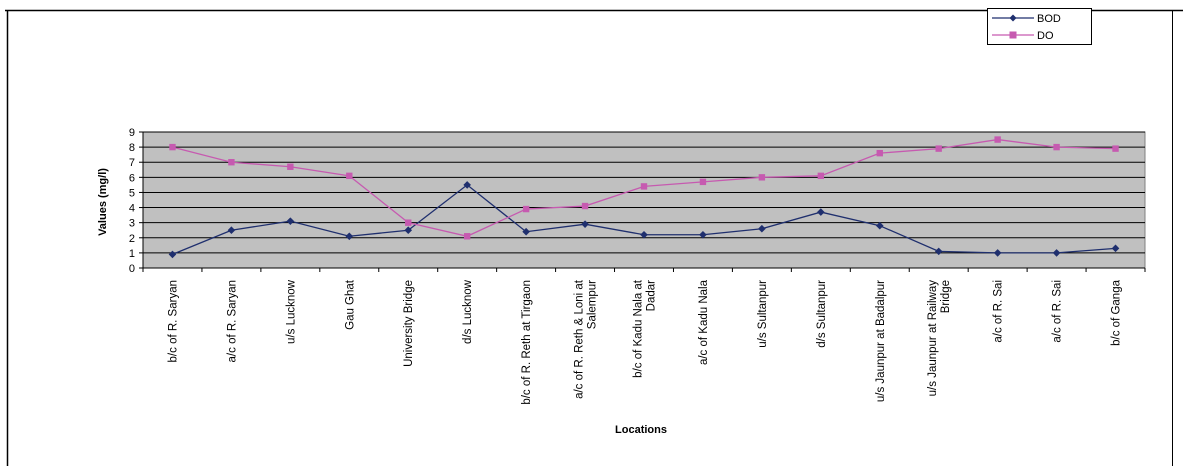 The width and height of the screenshot is (1183, 471). I want to click on x-tick-label-line: a/c of Kadu Nala, so click(704, 322).